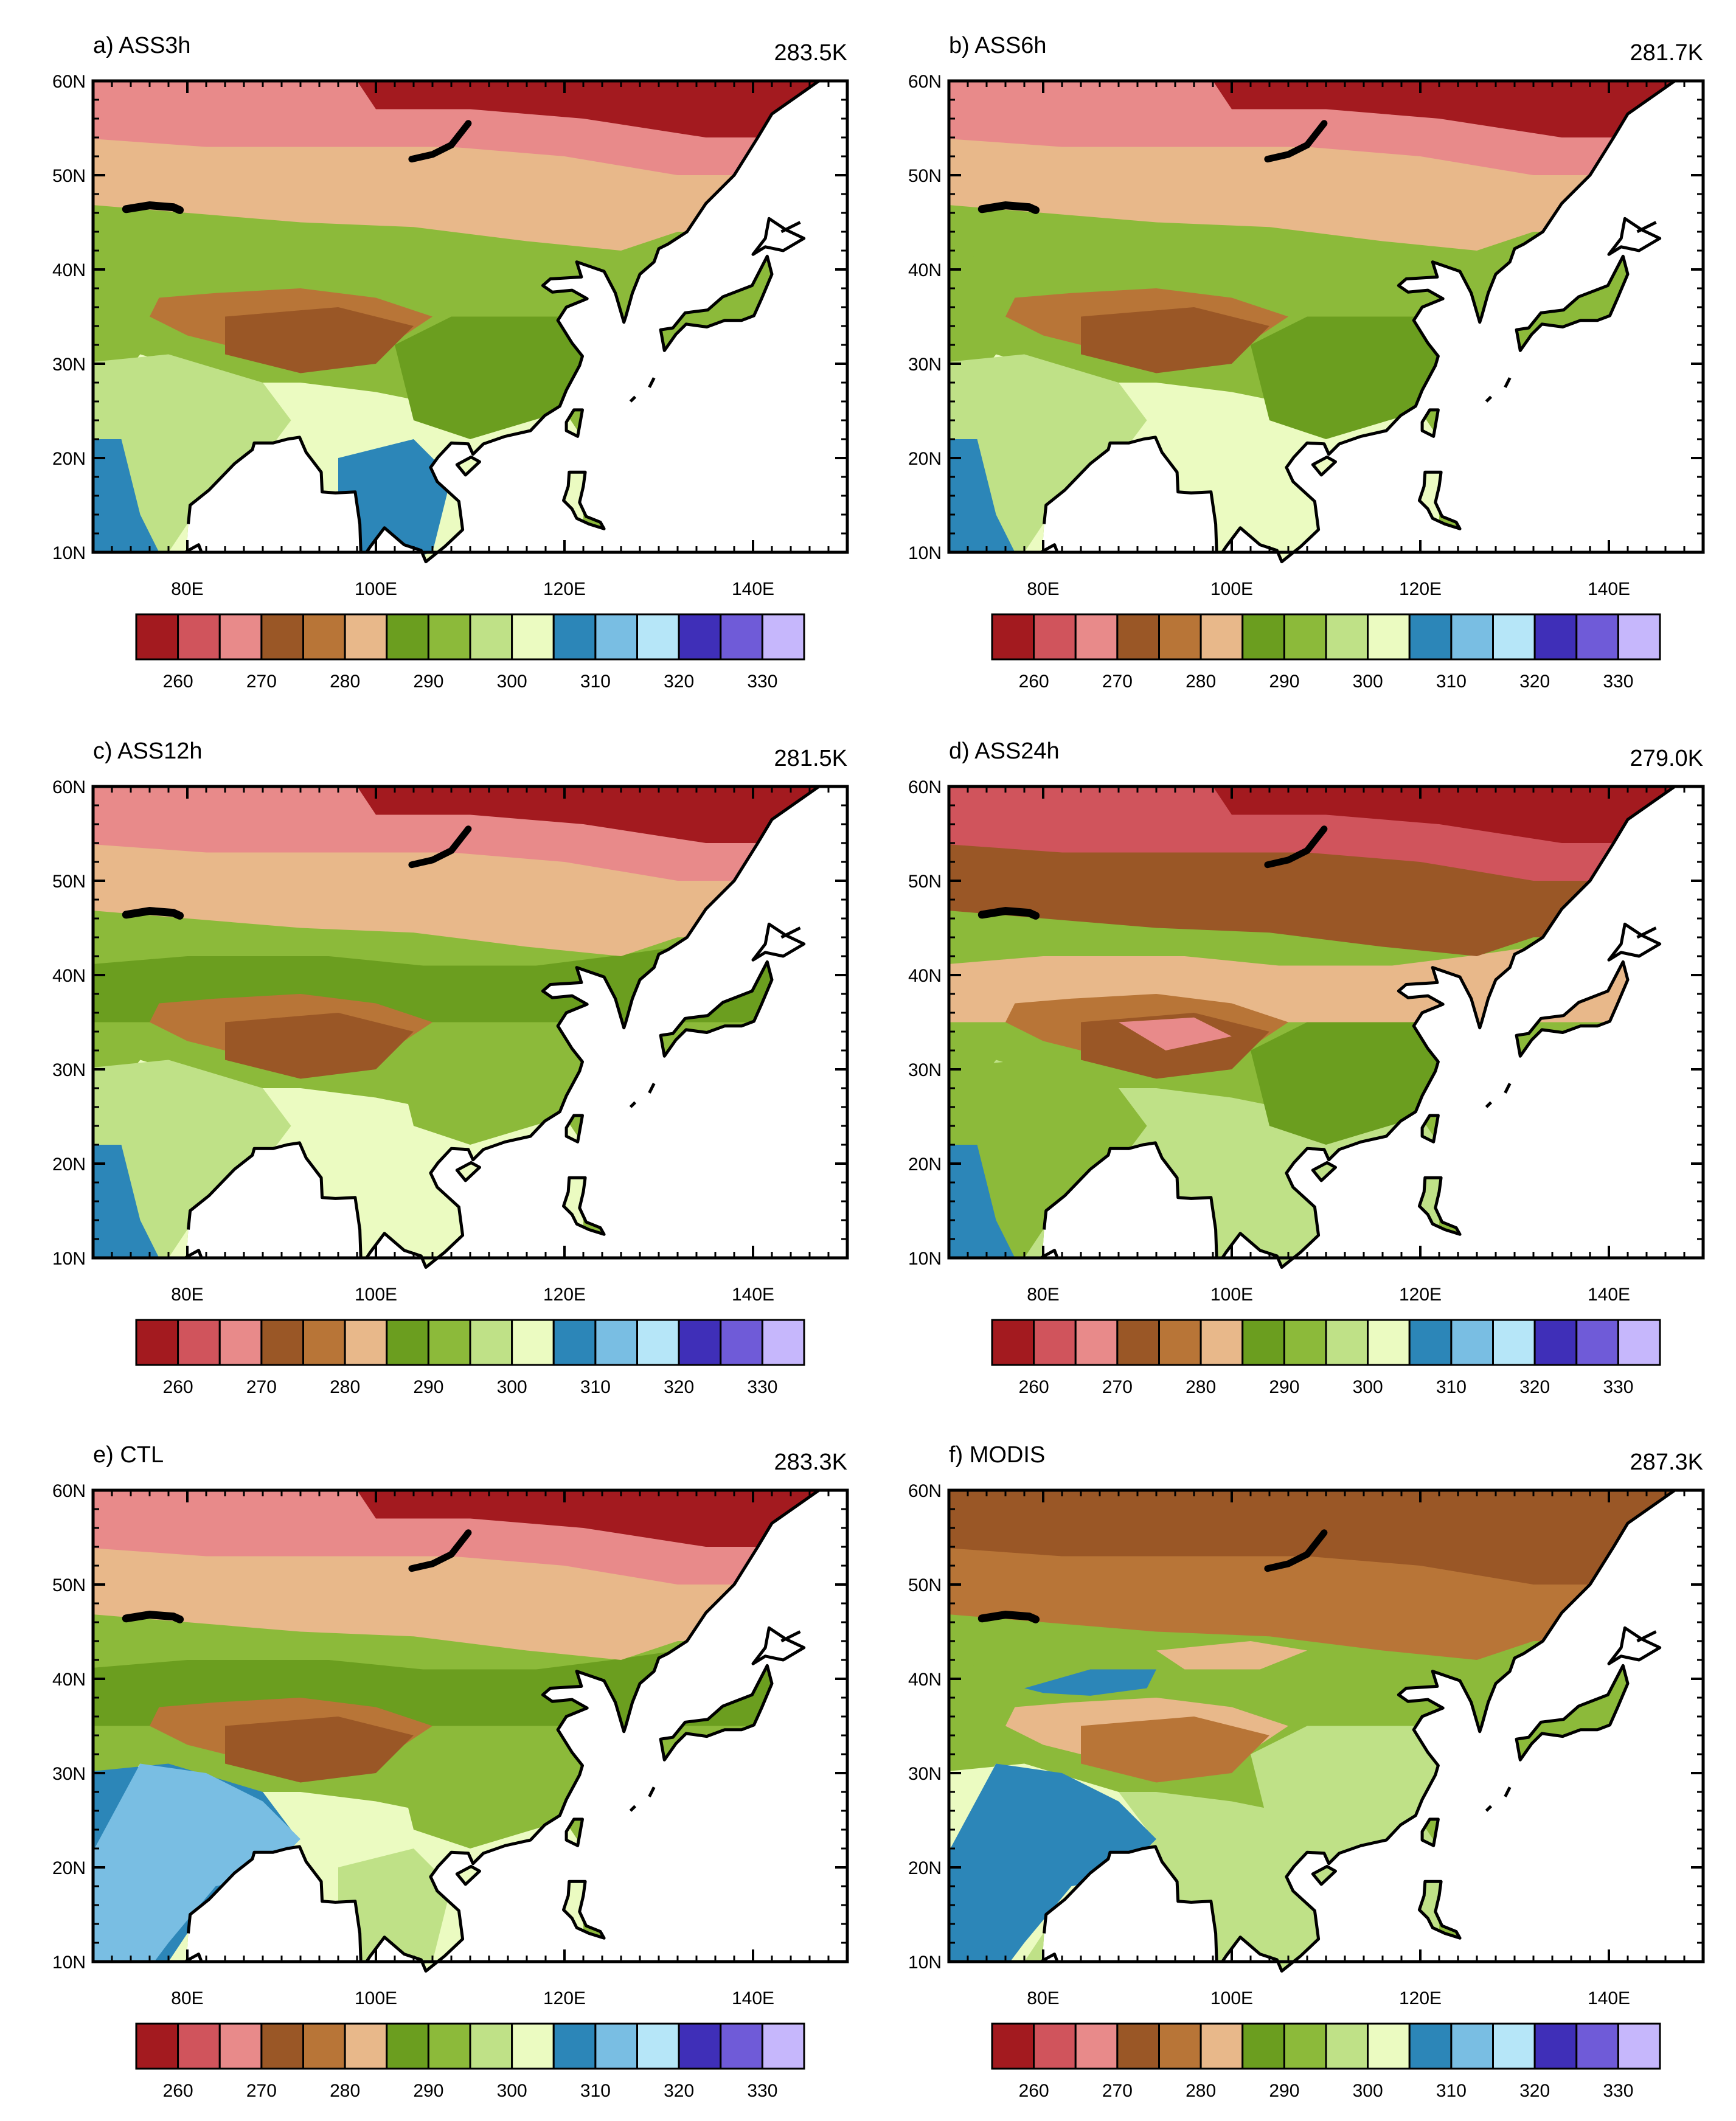  Describe the element at coordinates (1201, 2091) in the screenshot. I see `colorbar-label: 280` at that location.